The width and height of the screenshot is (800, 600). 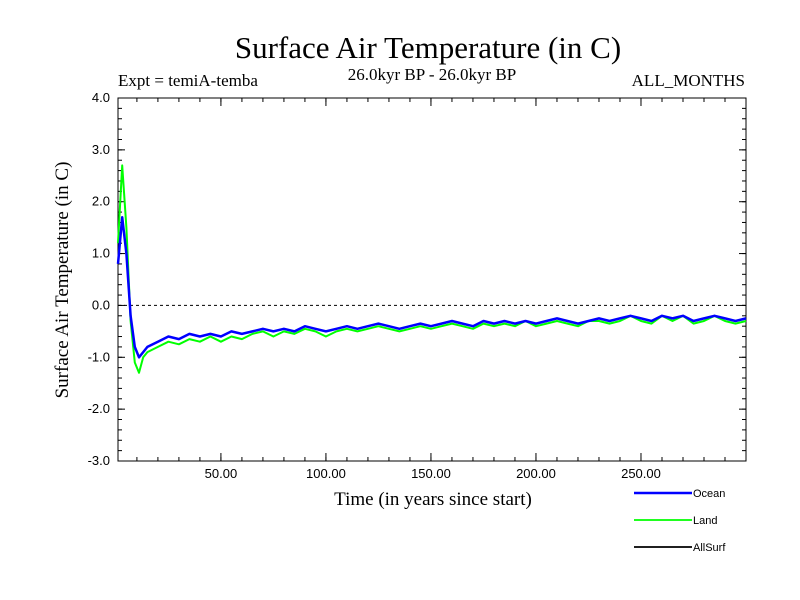 I want to click on months-label: ALL_MONTHS, so click(x=688, y=80).